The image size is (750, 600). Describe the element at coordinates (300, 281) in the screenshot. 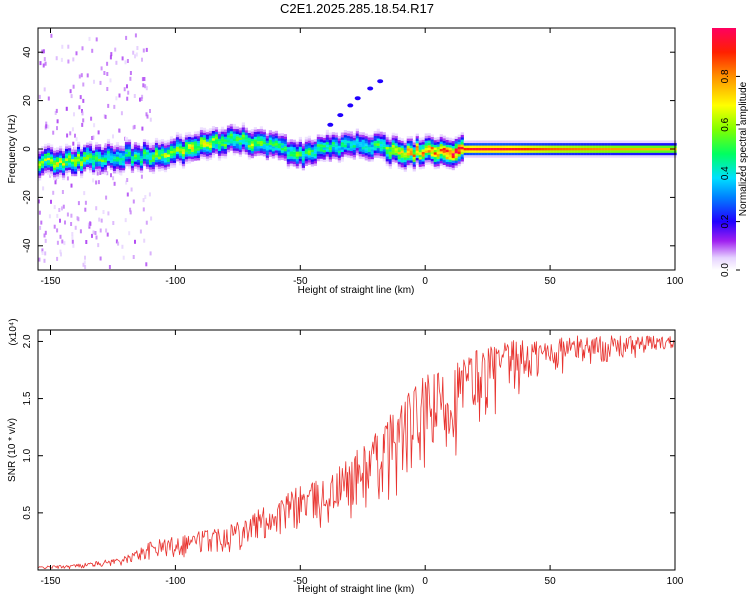

I see `spectrogram-xtick-label: -50` at that location.